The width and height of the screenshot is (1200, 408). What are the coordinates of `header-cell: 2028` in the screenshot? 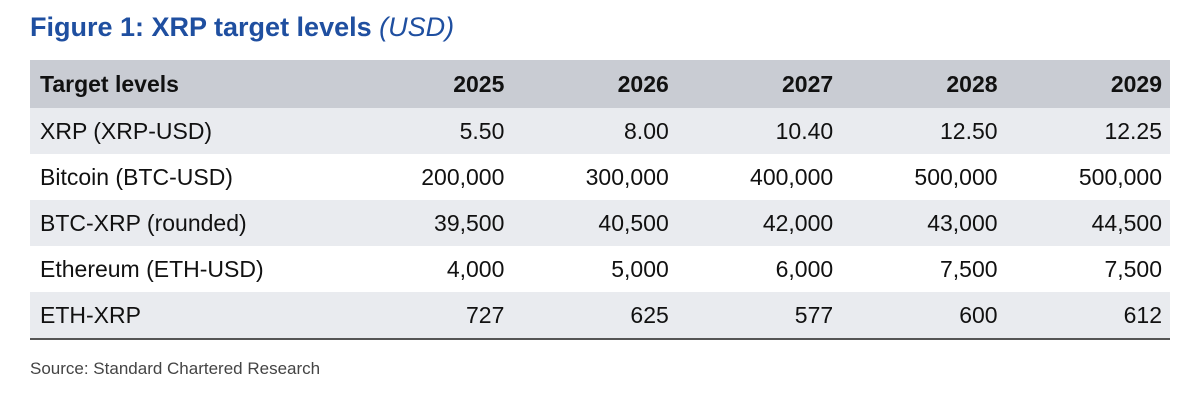 It's located at (923, 84).